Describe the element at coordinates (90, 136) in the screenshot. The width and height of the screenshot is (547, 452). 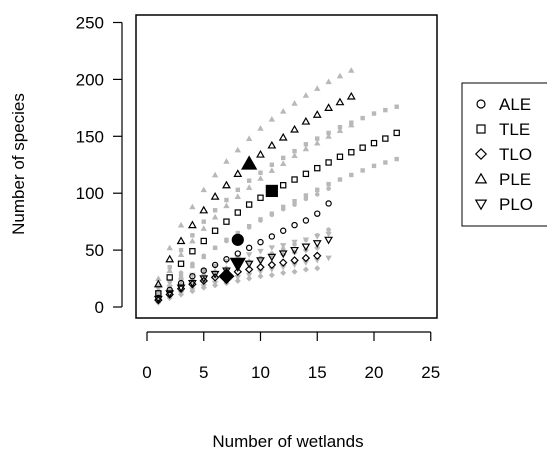
I see `y-tick-label: 150` at that location.